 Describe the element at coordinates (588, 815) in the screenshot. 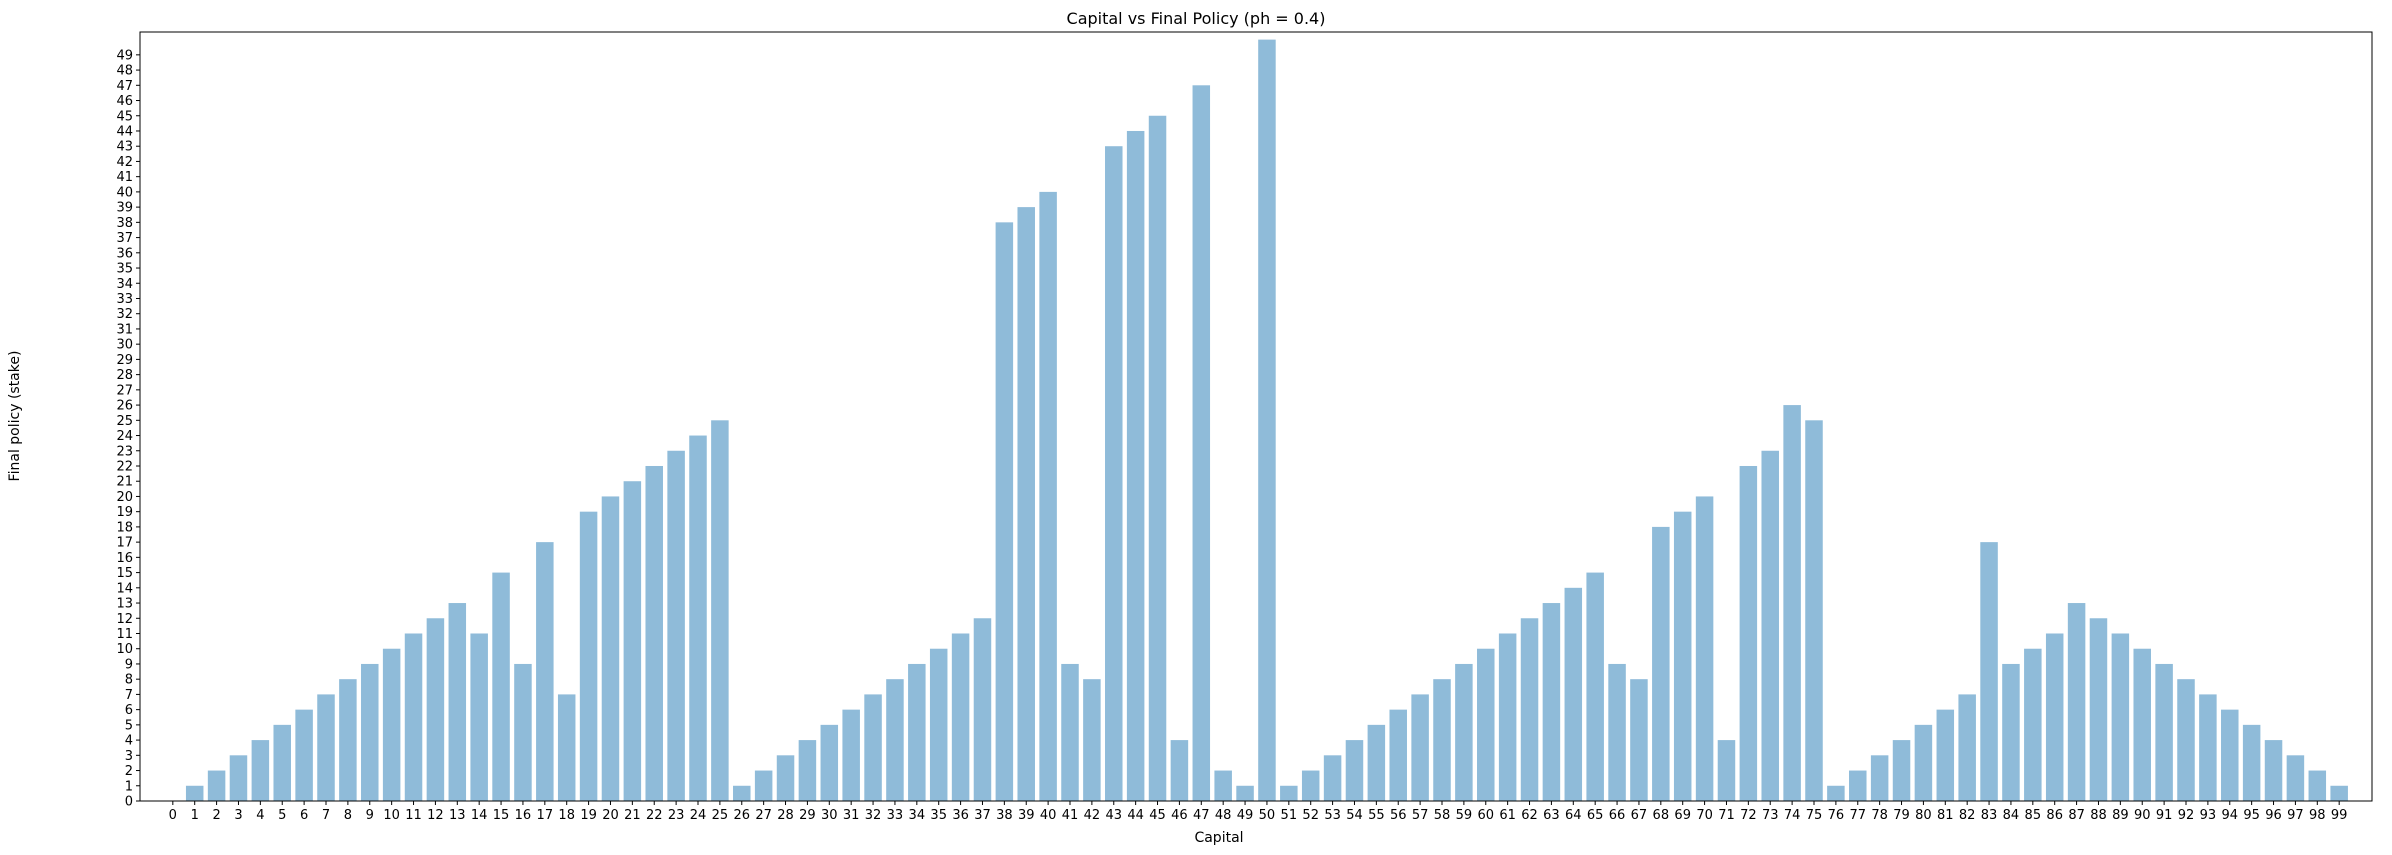

I see `x-tick-label: 19` at that location.